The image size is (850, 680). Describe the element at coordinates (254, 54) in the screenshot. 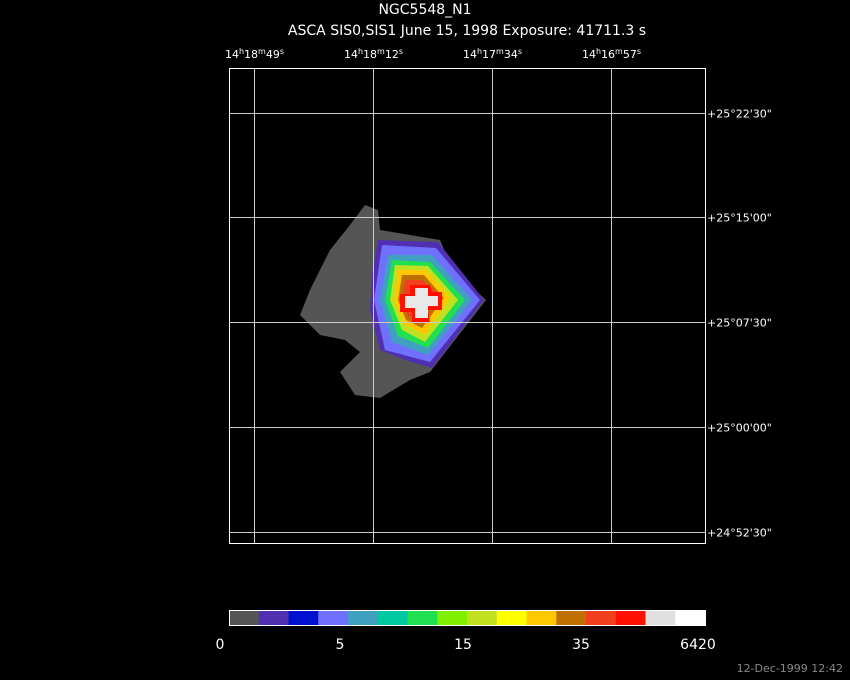

I see `ra-label: 14h18m49s` at that location.